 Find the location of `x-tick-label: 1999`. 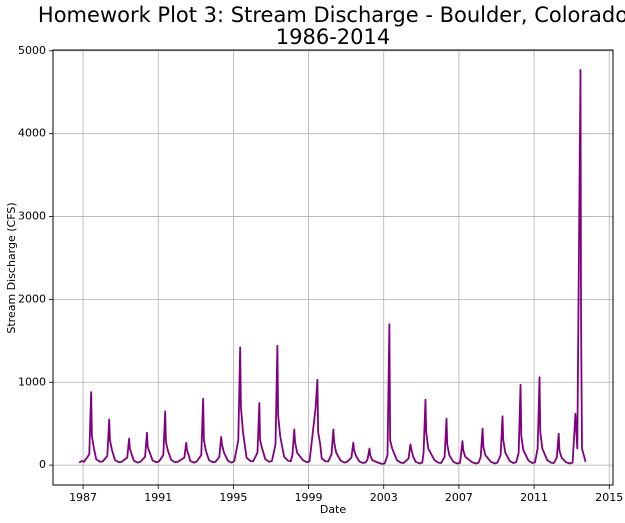

x-tick-label: 1999 is located at coordinates (309, 497).